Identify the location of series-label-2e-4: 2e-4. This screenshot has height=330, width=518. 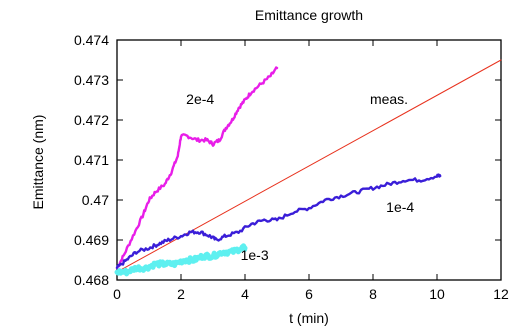
(200, 99).